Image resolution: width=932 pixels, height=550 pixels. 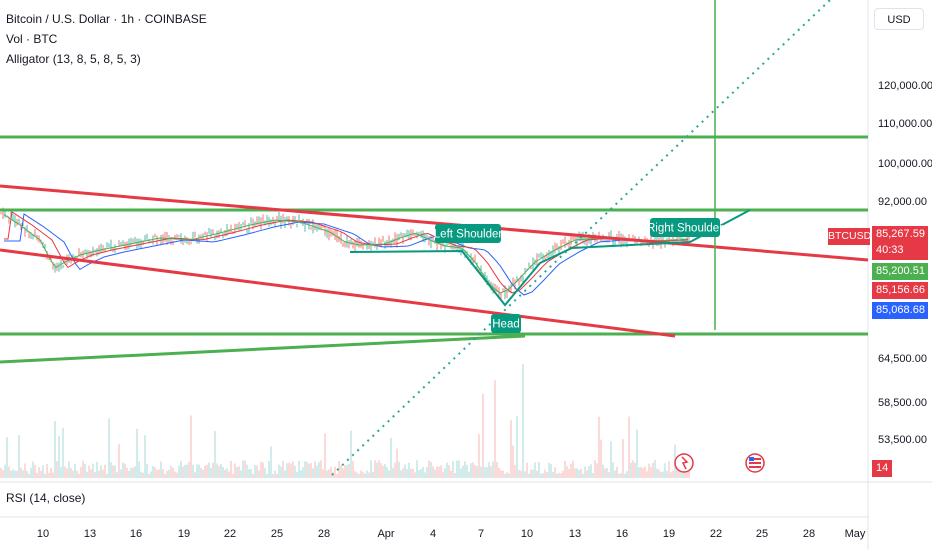 What do you see at coordinates (899, 19) in the screenshot?
I see `currency-button: USD` at bounding box center [899, 19].